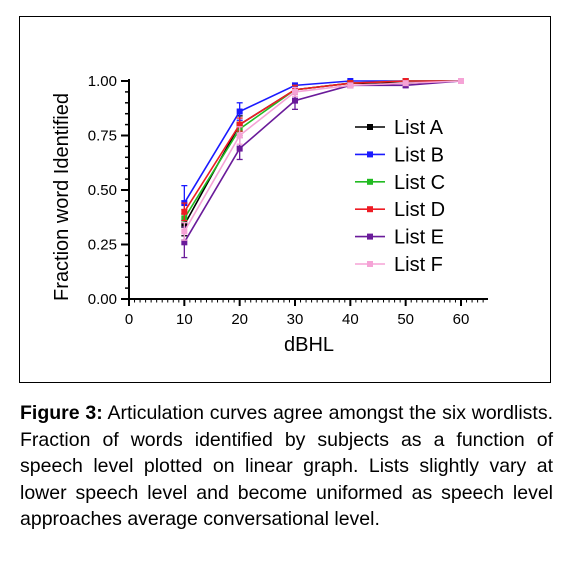 The width and height of the screenshot is (567, 564). I want to click on legend-item-list-e: List E, so click(399, 238).